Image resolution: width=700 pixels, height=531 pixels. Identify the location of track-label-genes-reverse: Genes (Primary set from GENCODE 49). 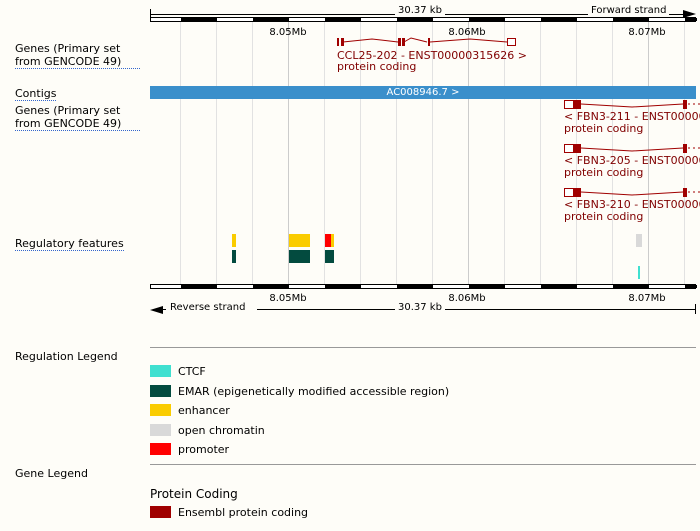
(77, 117).